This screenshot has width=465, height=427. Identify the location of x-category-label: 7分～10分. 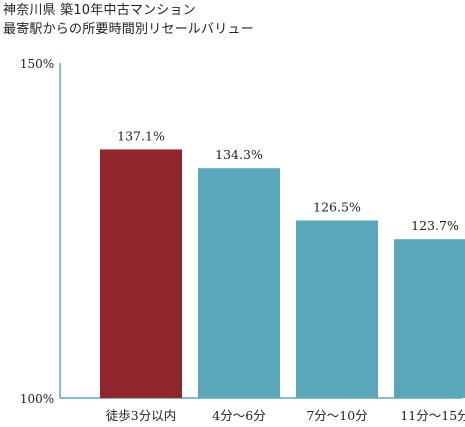
(336, 415).